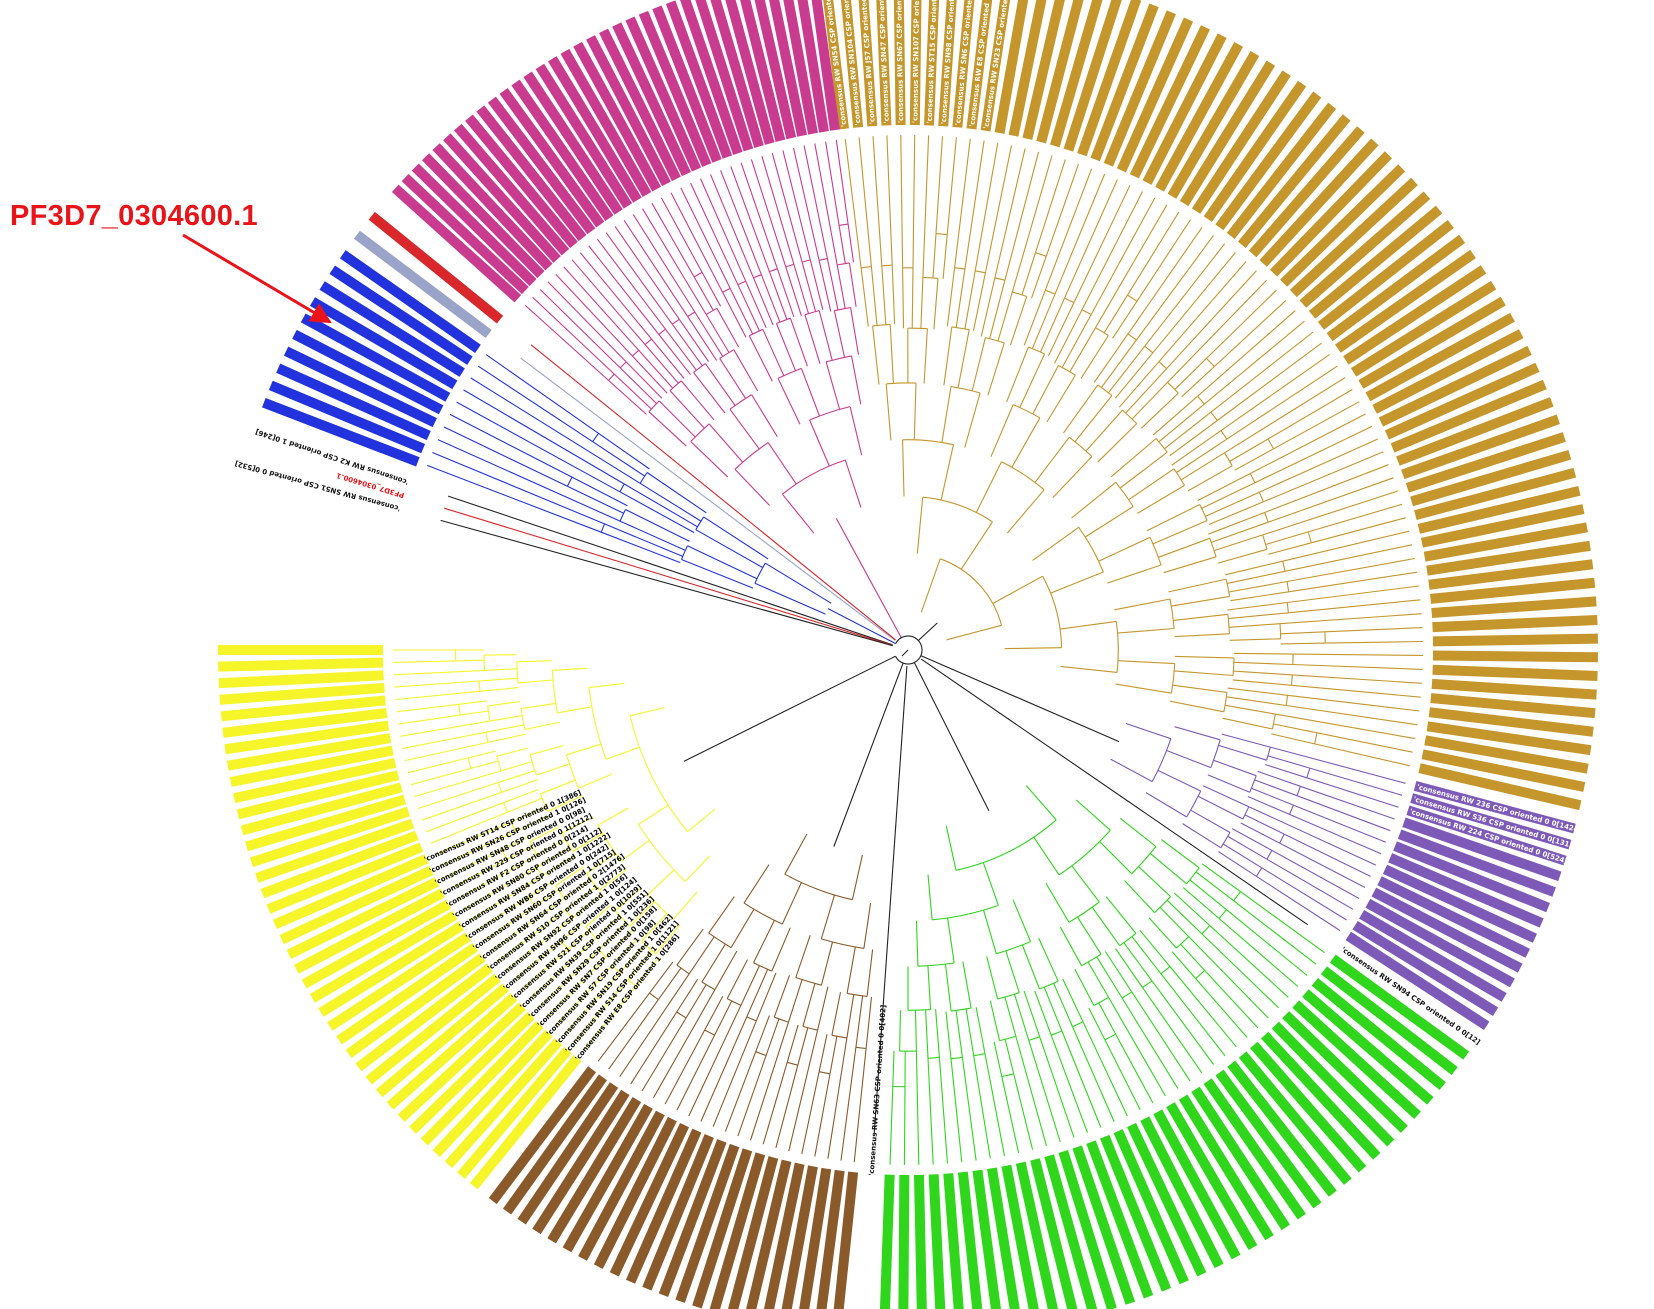 The height and width of the screenshot is (1309, 1654). Describe the element at coordinates (436, 267) in the screenshot. I see `red-leaf` at that location.